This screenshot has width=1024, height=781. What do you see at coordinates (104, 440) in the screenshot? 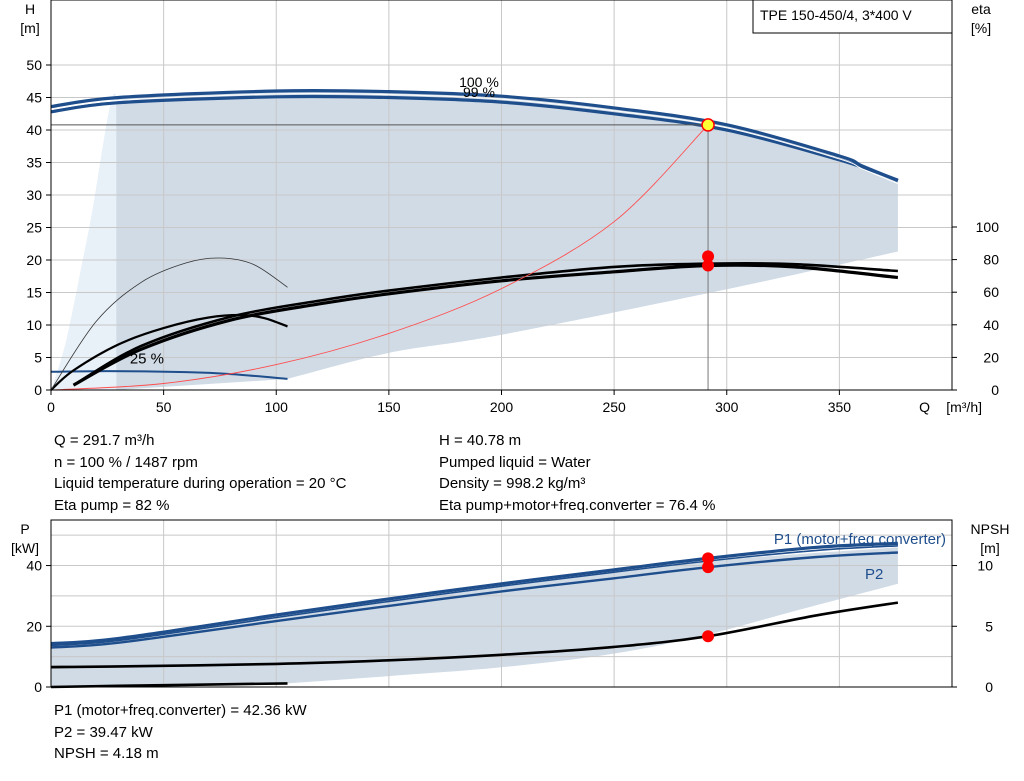
I see `info-flow: Q = 291.7 m³/h` at bounding box center [104, 440].